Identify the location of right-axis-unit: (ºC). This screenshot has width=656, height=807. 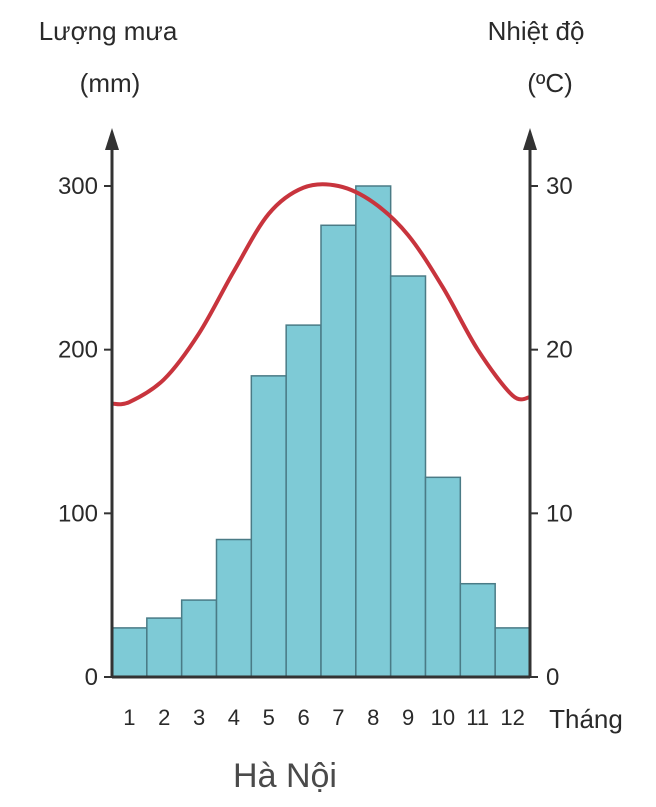
(550, 83).